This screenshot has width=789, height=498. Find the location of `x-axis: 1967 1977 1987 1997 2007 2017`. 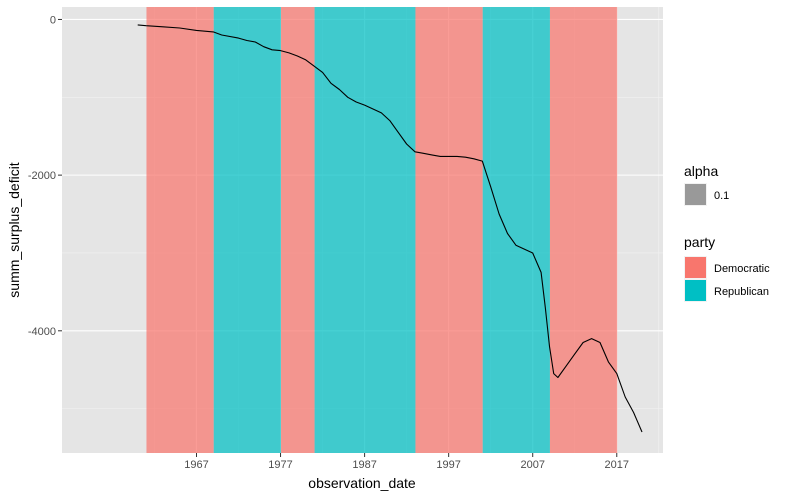

x-axis: 1967 1977 1987 1997 2007 2017 is located at coordinates (406, 462).